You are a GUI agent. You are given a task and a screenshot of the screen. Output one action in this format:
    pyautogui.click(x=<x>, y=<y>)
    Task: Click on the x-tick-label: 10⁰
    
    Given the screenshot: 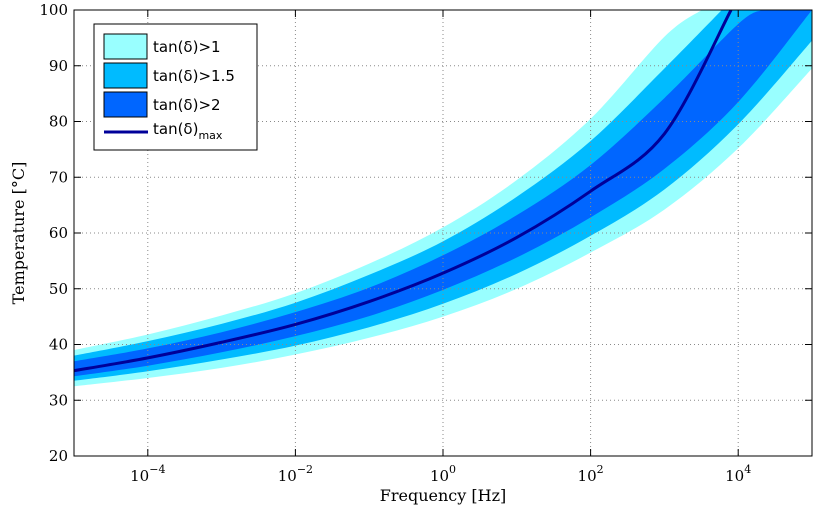 What is the action you would take?
    pyautogui.click(x=443, y=474)
    